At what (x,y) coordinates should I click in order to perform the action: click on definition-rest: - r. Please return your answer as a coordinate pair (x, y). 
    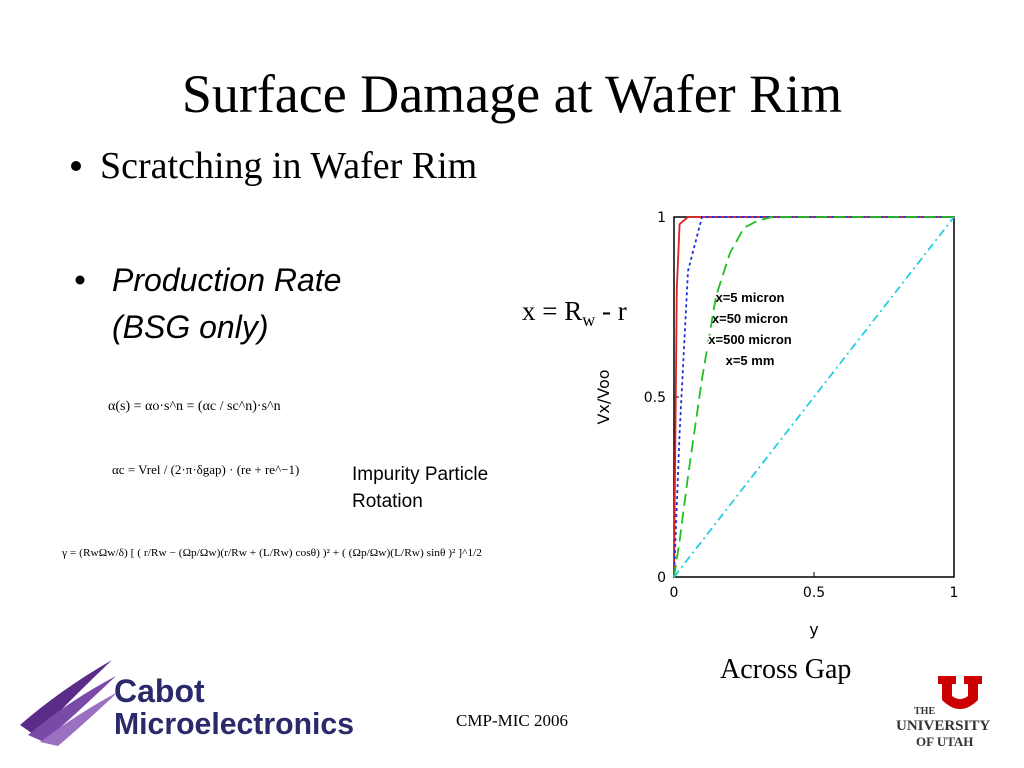
    Looking at the image, I should click on (610, 311).